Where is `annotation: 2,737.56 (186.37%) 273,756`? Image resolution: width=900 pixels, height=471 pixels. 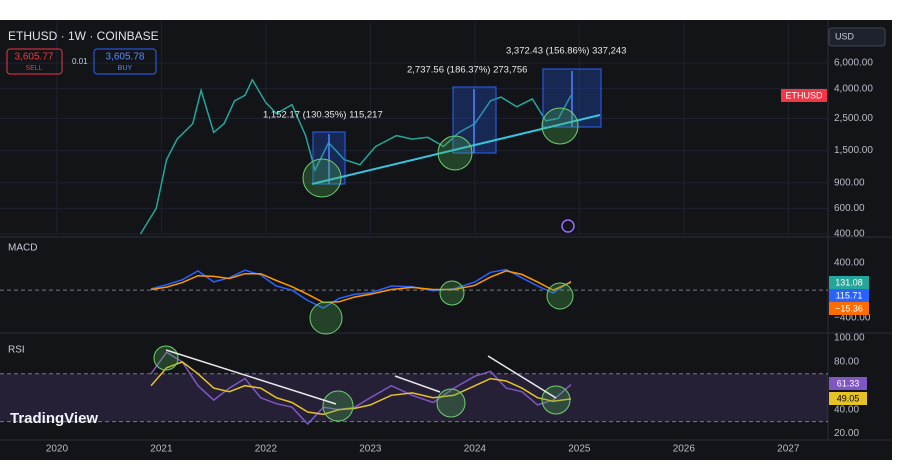 annotation: 2,737.56 (186.37%) 273,756 is located at coordinates (467, 70).